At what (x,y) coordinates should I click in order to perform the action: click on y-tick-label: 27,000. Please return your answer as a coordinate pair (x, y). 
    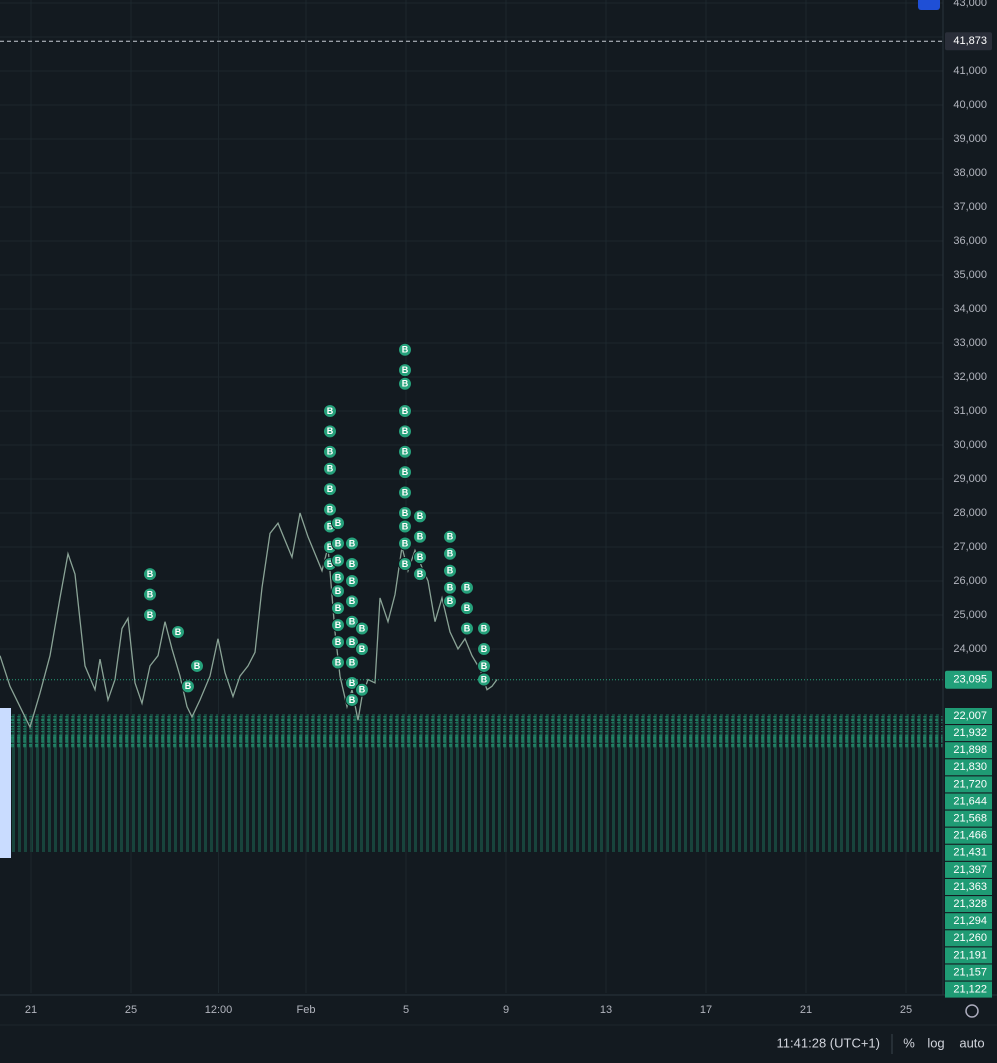
    Looking at the image, I should click on (970, 547).